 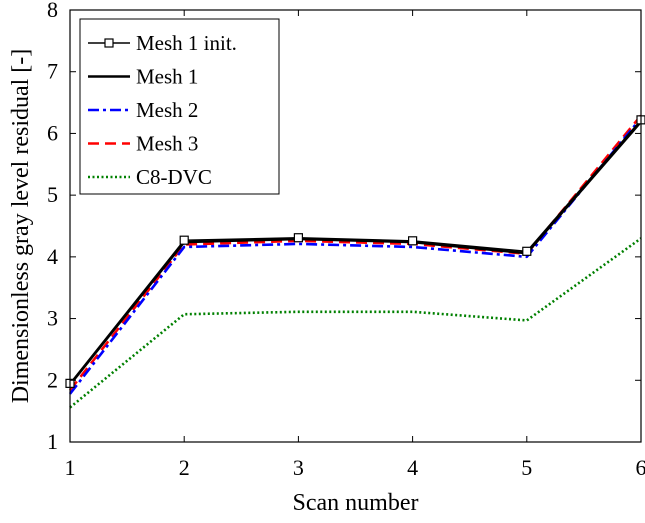 What do you see at coordinates (52, 194) in the screenshot?
I see `y-tick-label: 5` at bounding box center [52, 194].